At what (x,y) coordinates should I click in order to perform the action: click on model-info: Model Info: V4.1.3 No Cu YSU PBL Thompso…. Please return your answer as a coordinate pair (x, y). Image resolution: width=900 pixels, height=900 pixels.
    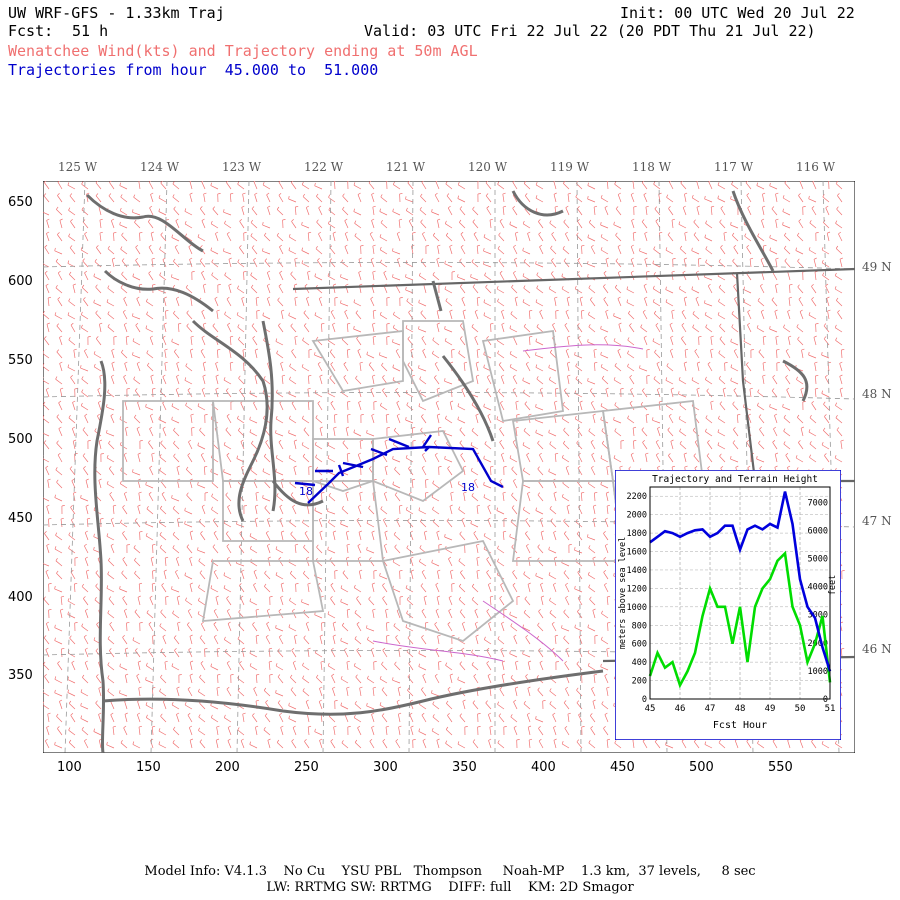
    Looking at the image, I should click on (450, 871).